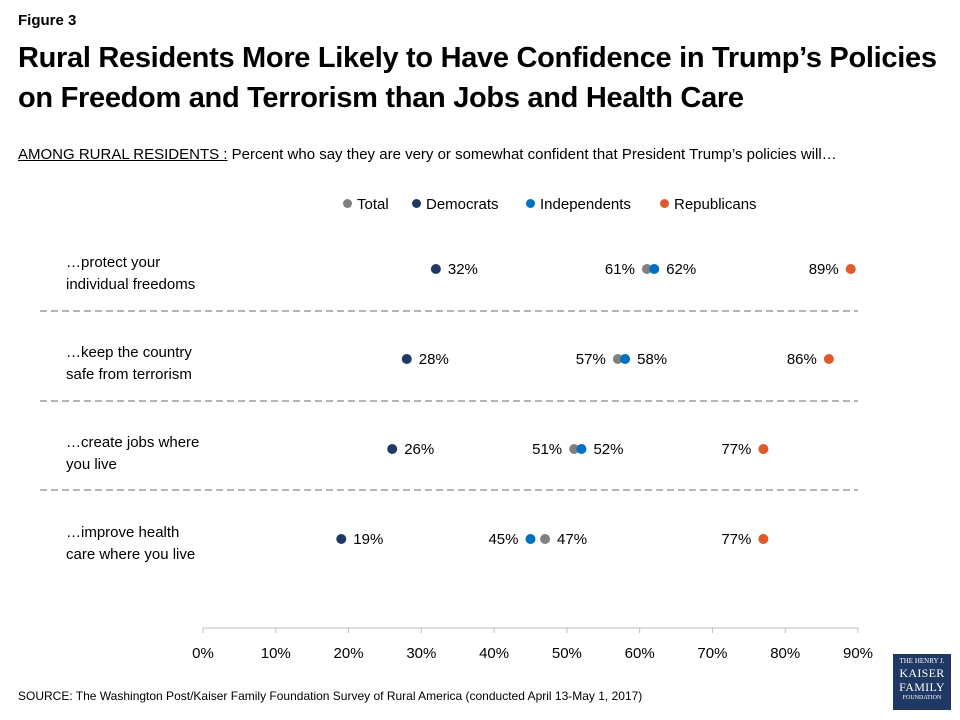 The width and height of the screenshot is (960, 720). Describe the element at coordinates (421, 653) in the screenshot. I see `x-tick-label: 30%` at that location.